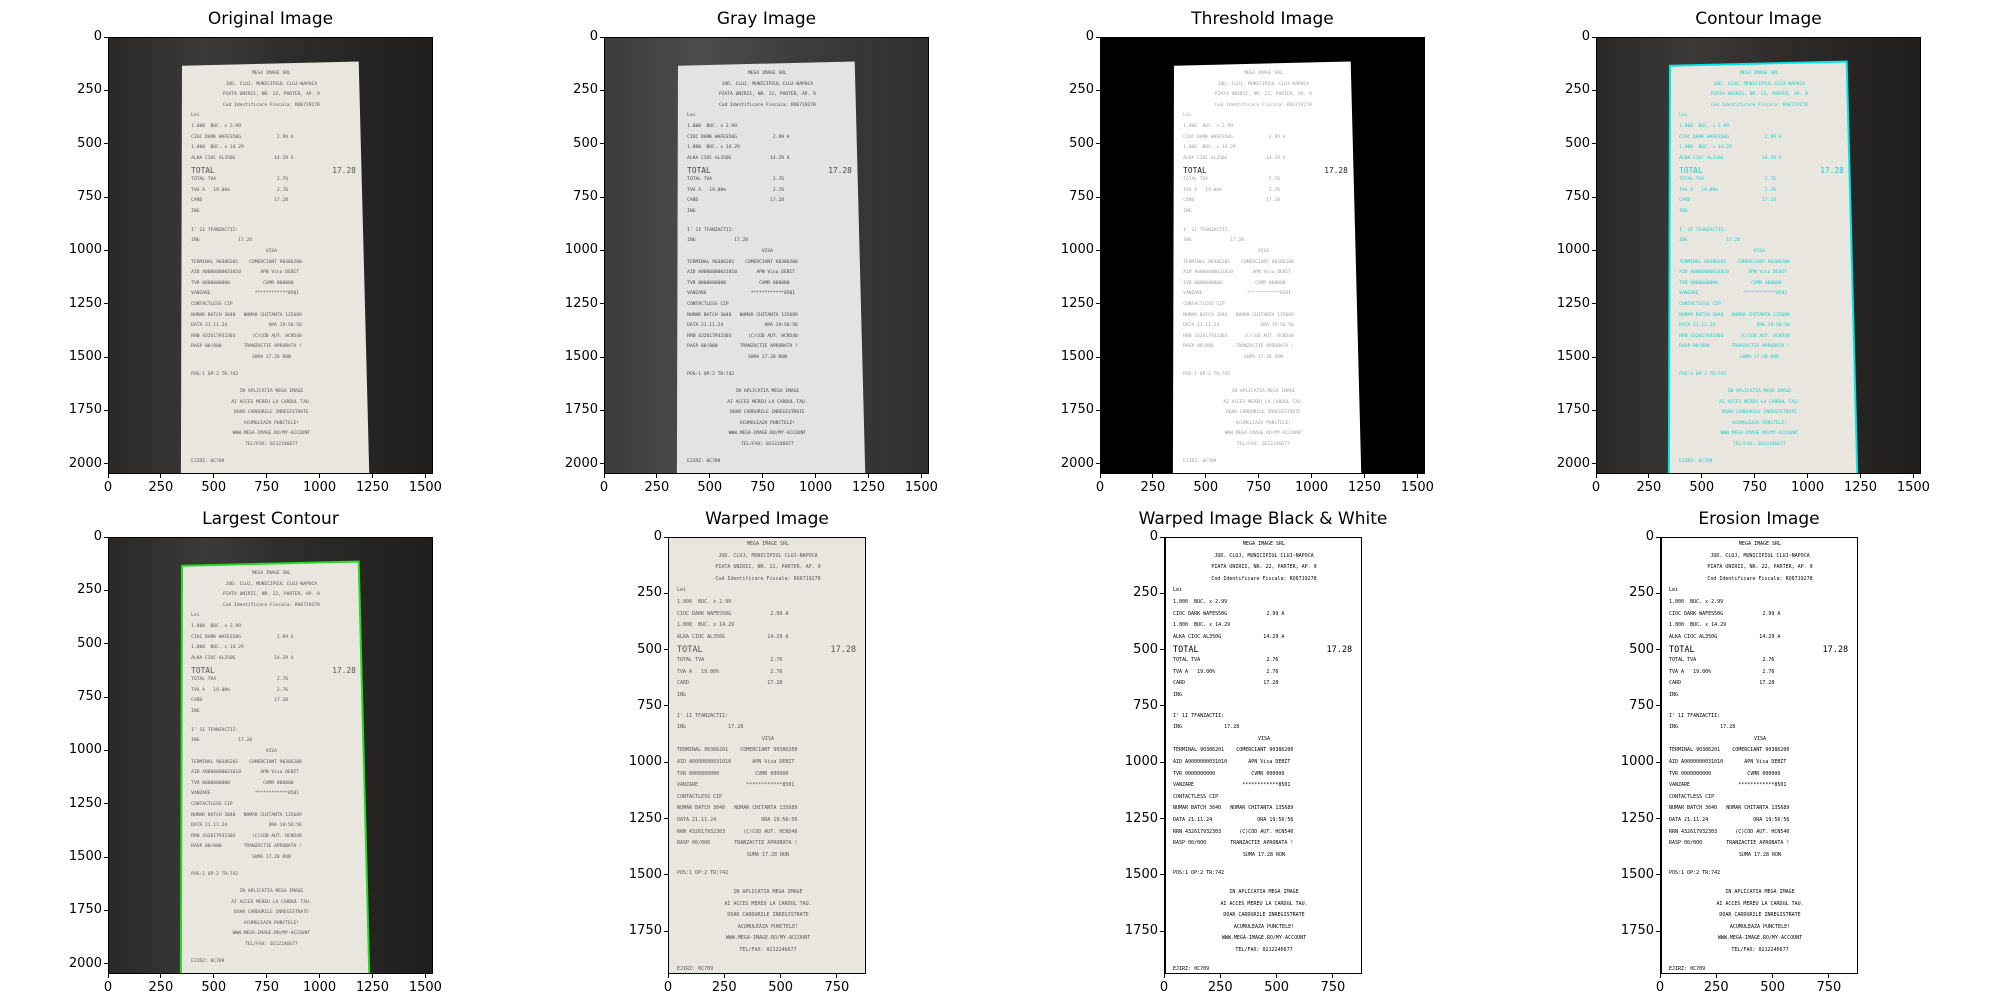 This screenshot has height=1000, width=2000. I want to click on x-tick-label: 750, so click(763, 487).